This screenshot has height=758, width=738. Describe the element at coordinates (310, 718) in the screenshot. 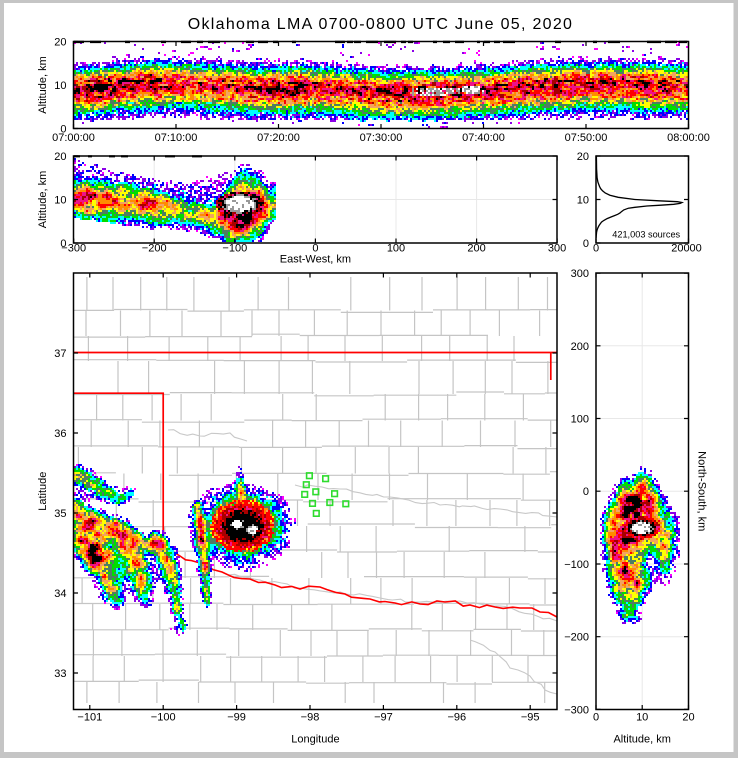

I see `svg-text: −98` at that location.